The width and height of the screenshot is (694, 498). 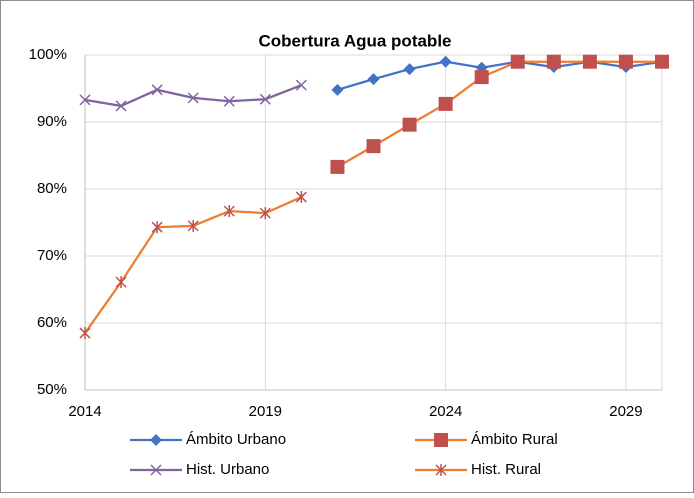 I want to click on x-tick-label: 2024, so click(x=445, y=411).